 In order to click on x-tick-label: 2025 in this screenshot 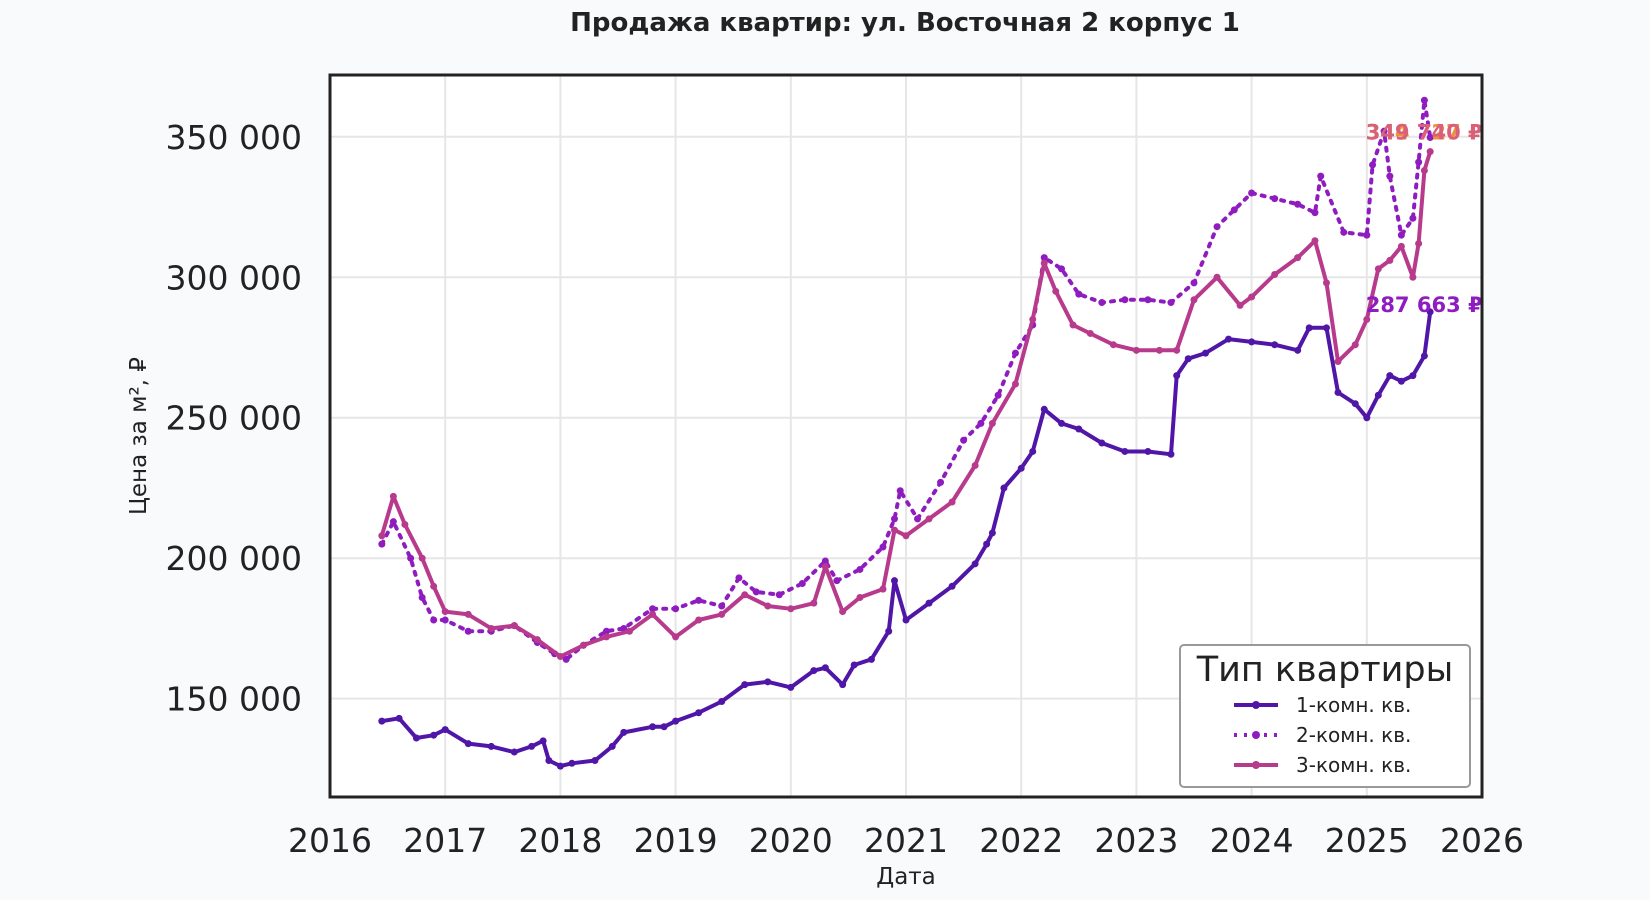, I will do `click(1367, 840)`.